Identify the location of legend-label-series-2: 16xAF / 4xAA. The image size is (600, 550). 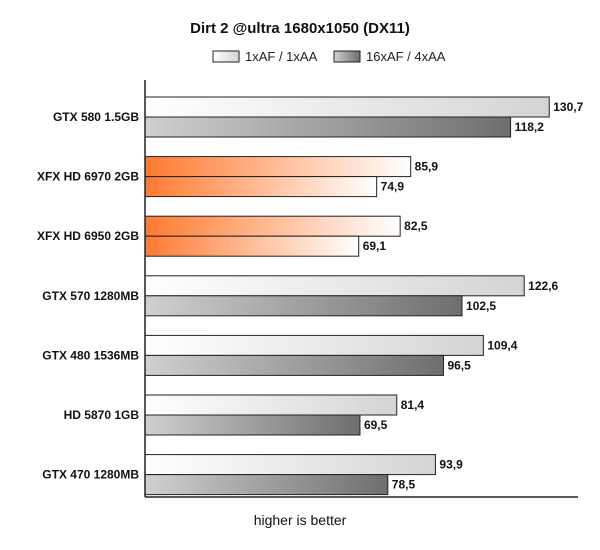
(406, 56).